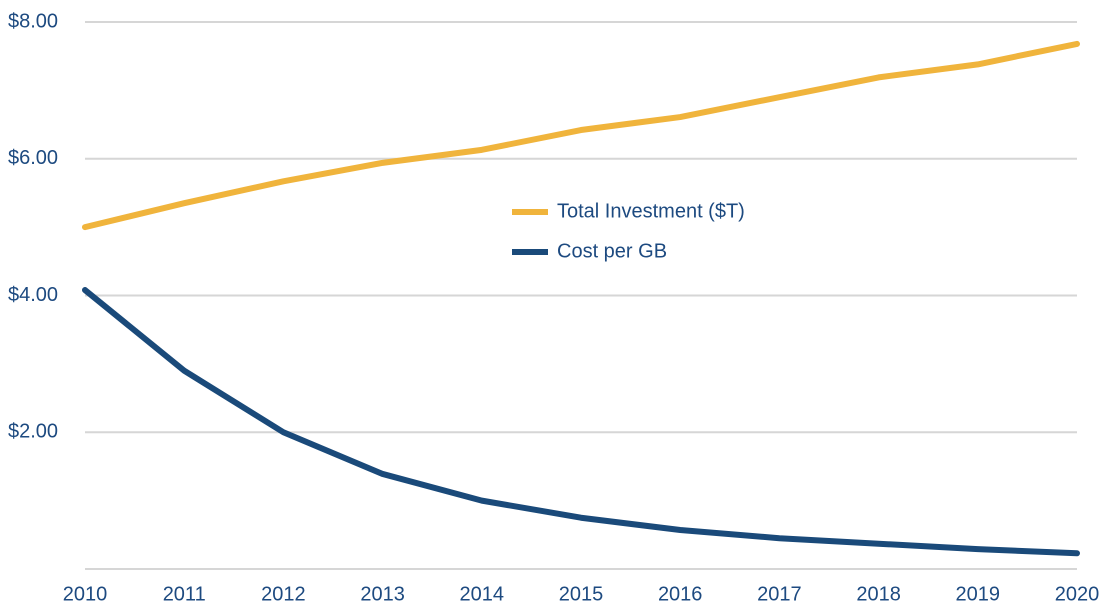  What do you see at coordinates (382, 594) in the screenshot?
I see `x-tick-label: 2013` at bounding box center [382, 594].